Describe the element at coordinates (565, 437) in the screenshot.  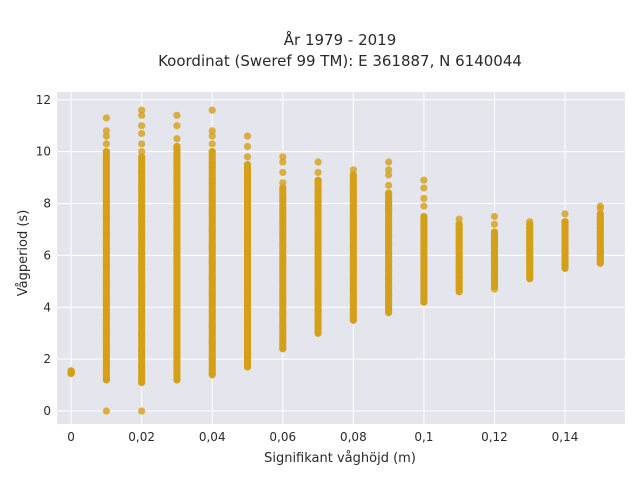
I see `x-tick-label: 0,14` at that location.